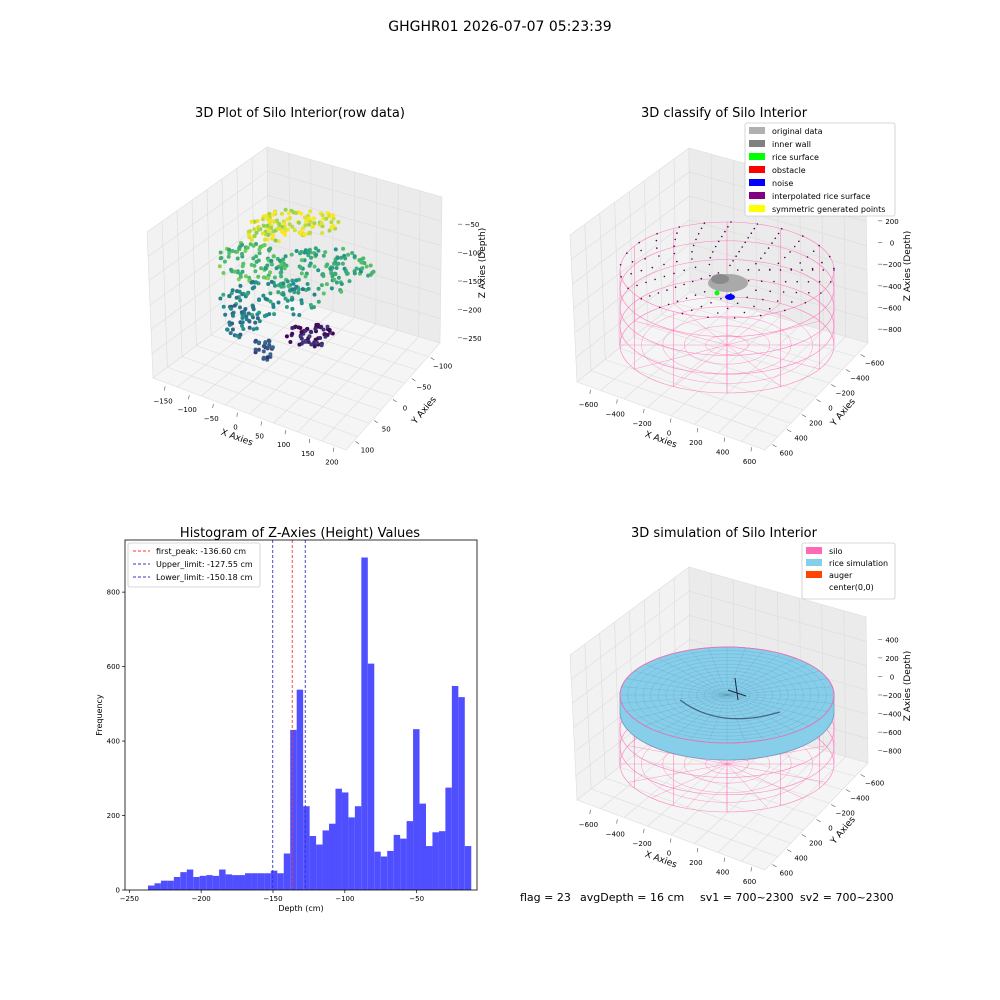 Image resolution: width=1000 pixels, height=1000 pixels. I want to click on raw-y-tick-label: −50, so click(423, 388).